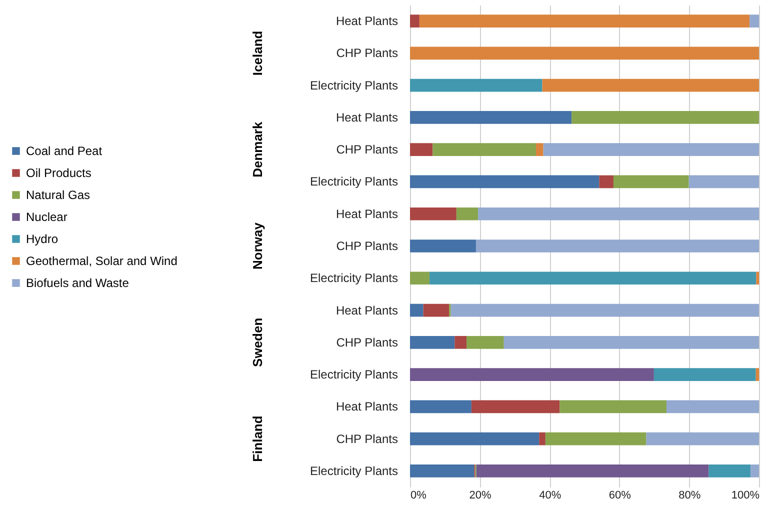 This screenshot has height=515, width=779. Describe the element at coordinates (550, 496) in the screenshot. I see `x-tick-label: 40%` at that location.